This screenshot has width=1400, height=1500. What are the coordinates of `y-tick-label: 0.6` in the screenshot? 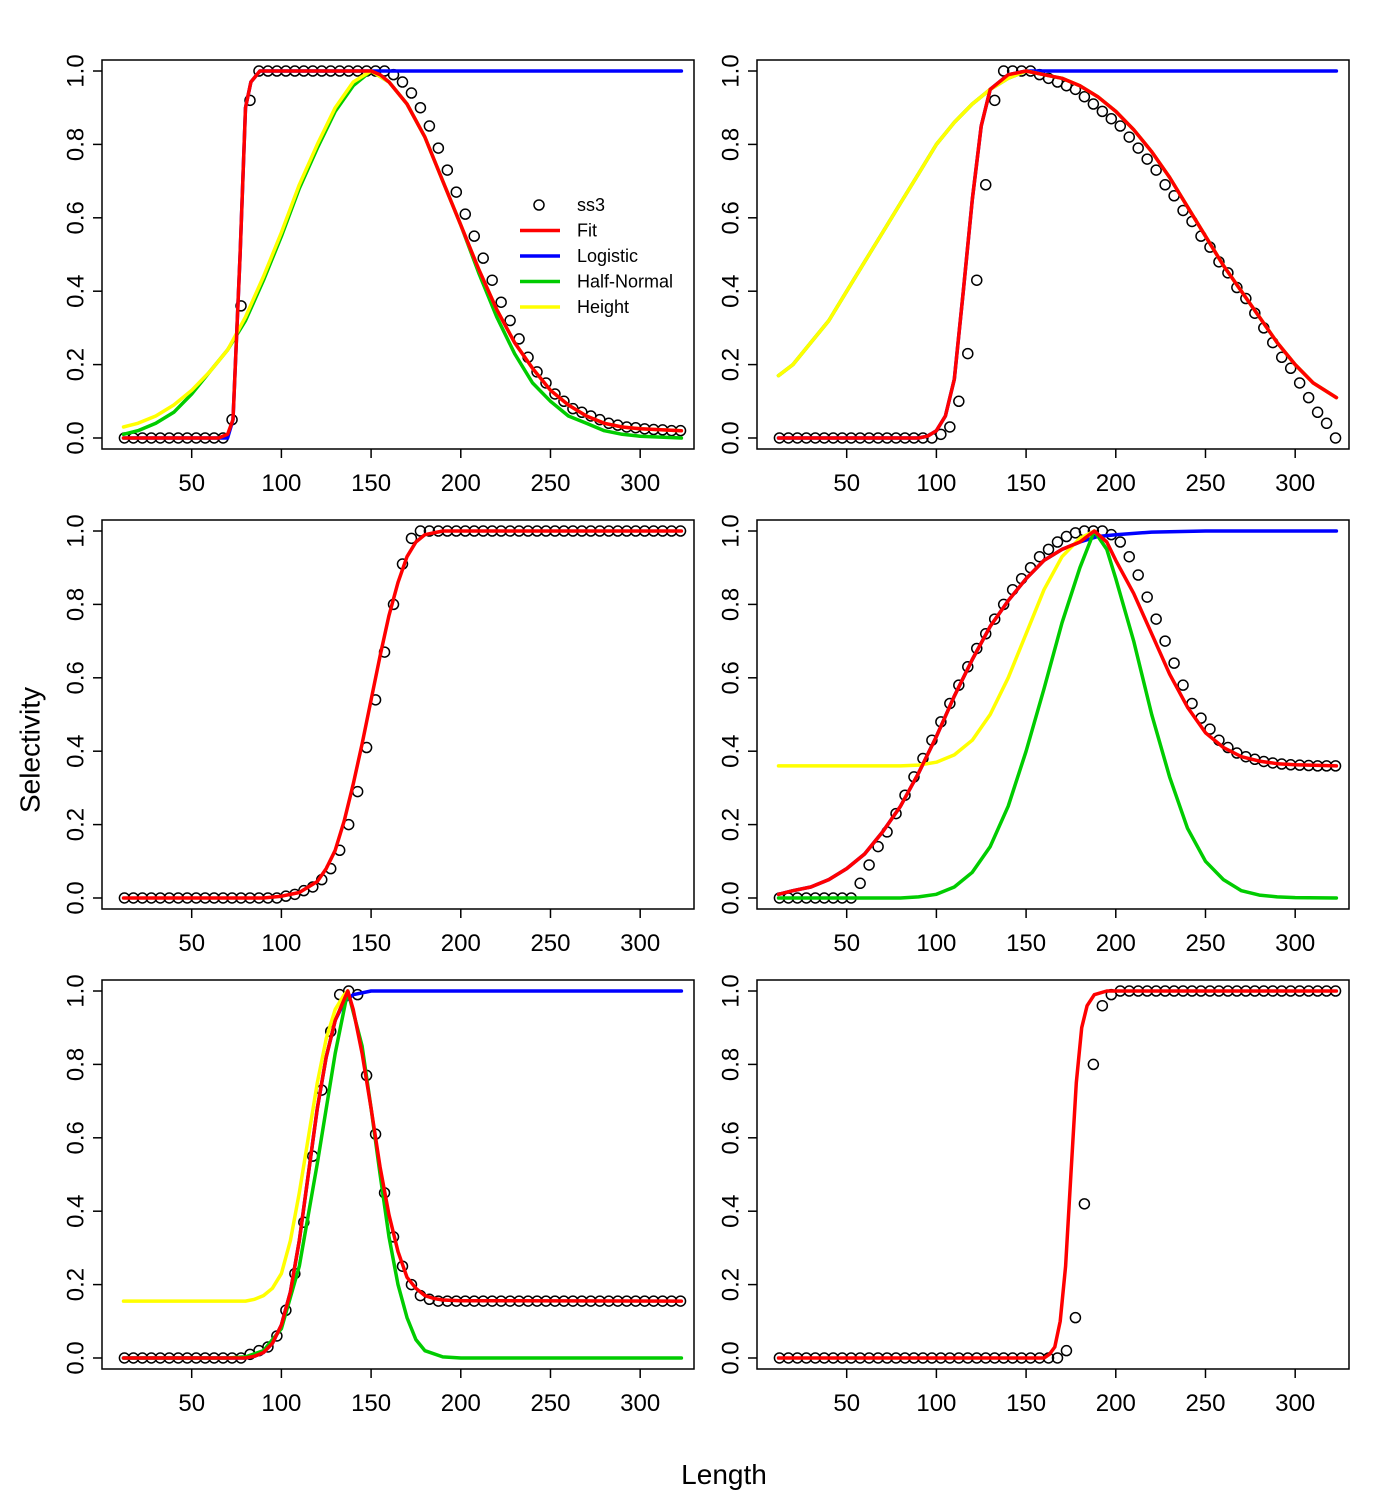 It's located at (76, 677).